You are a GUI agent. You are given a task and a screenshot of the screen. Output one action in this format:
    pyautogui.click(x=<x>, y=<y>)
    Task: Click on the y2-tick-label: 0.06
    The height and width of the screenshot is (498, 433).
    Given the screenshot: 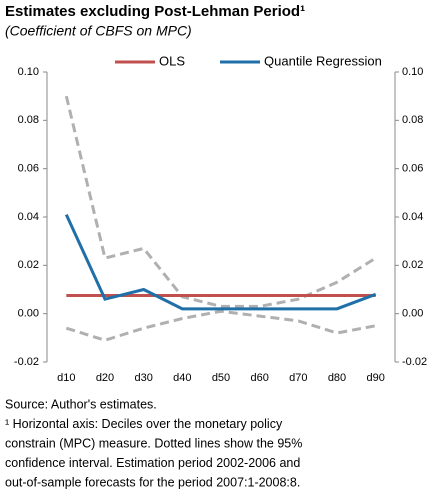 What is the action you would take?
    pyautogui.click(x=412, y=169)
    